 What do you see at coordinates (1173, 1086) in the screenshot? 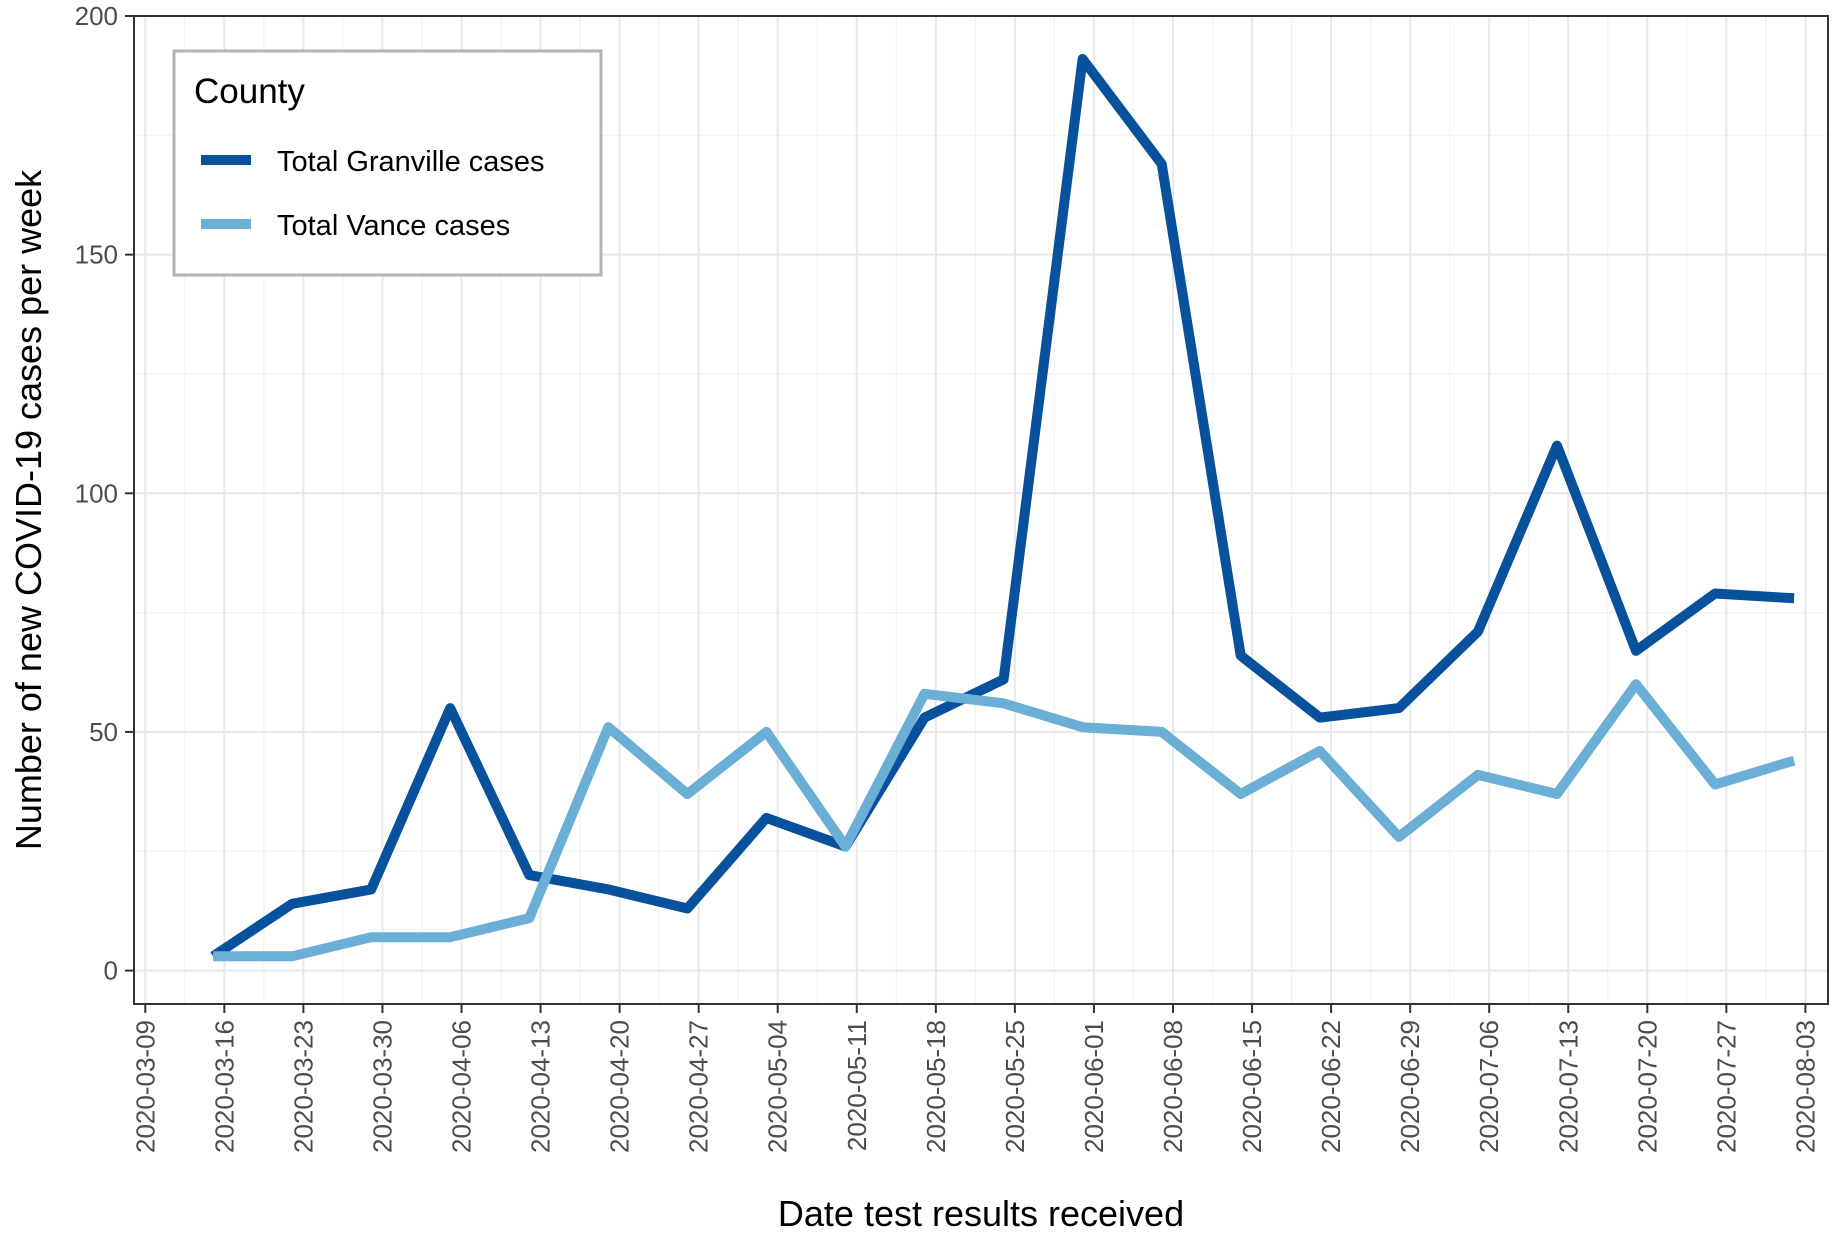
I see `x-tick-label: 2020-06-08` at bounding box center [1173, 1086].